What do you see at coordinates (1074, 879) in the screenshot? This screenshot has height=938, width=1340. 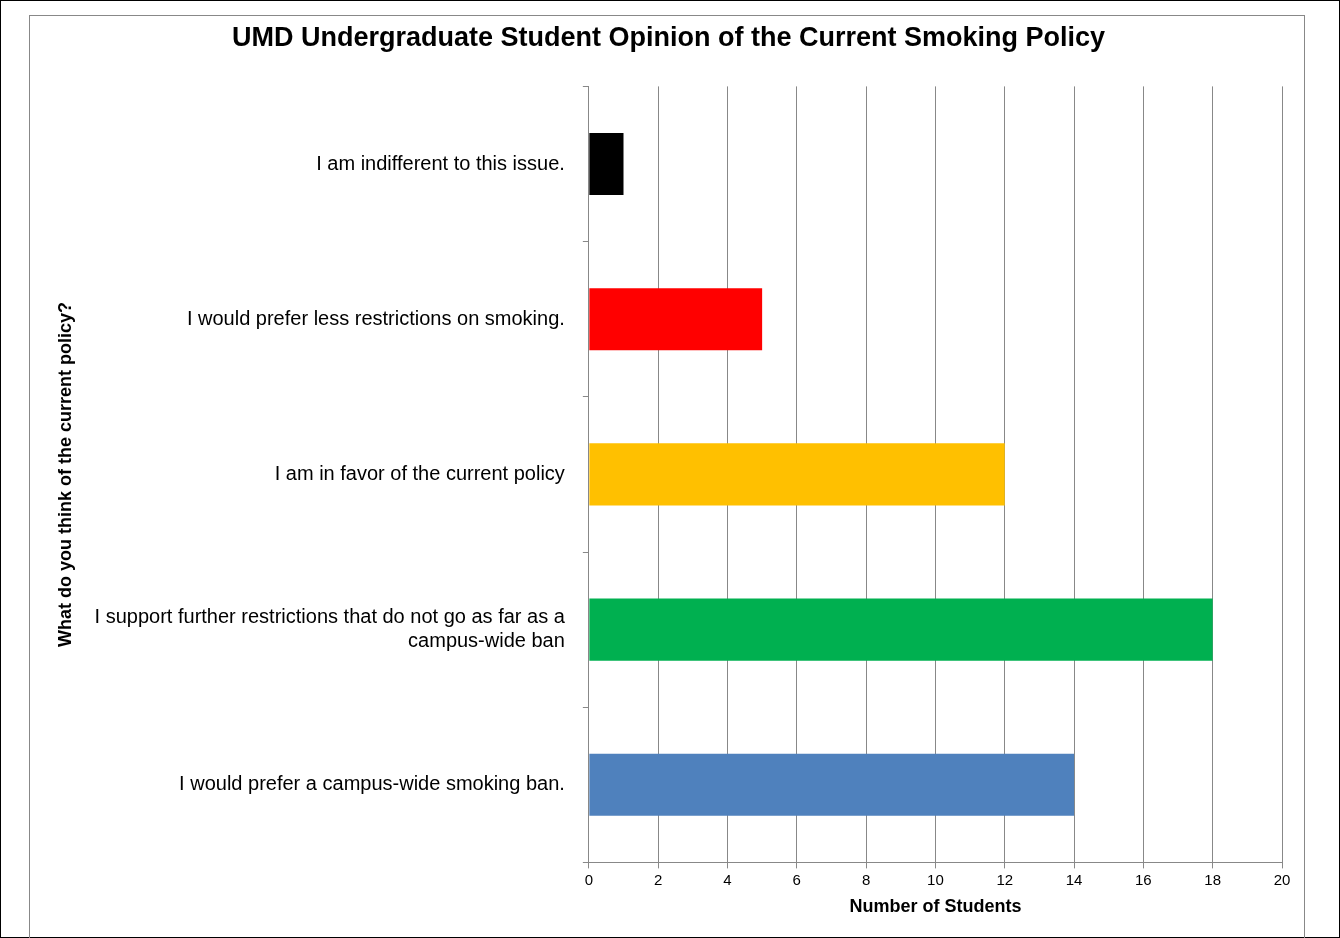 I see `x-tick-label: 14` at bounding box center [1074, 879].